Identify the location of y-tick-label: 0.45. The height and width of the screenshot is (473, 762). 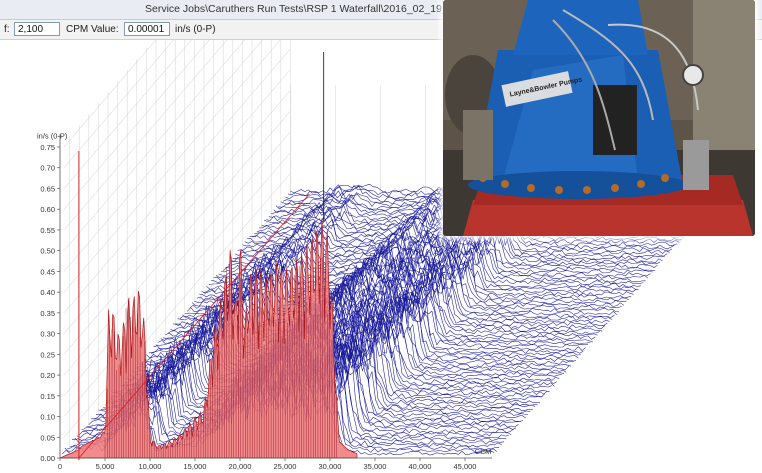
(47, 271).